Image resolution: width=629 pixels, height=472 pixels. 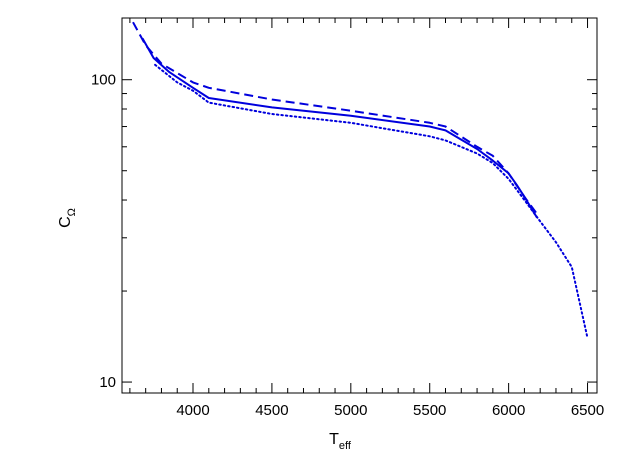 What do you see at coordinates (429, 410) in the screenshot?
I see `x-tick-label: 5500` at bounding box center [429, 410].